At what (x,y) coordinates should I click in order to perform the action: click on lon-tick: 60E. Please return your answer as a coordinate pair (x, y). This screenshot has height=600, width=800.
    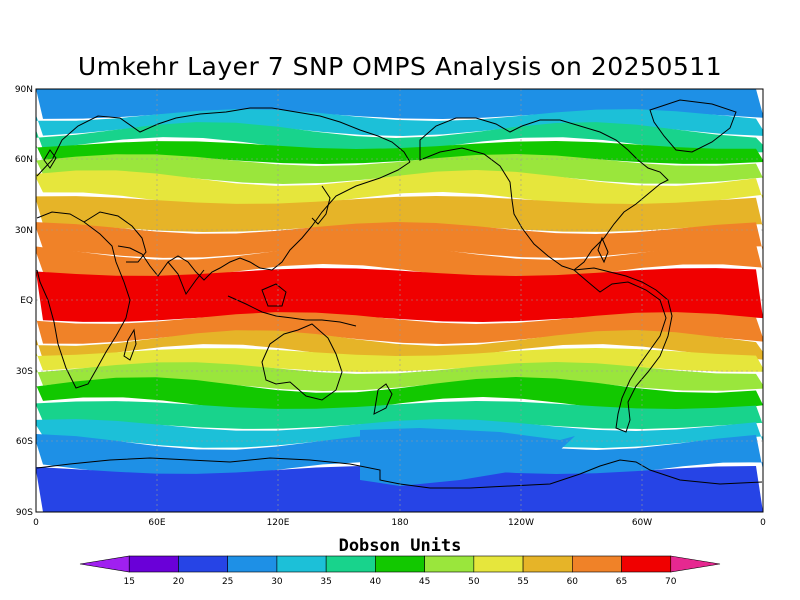
    Looking at the image, I should click on (156, 523).